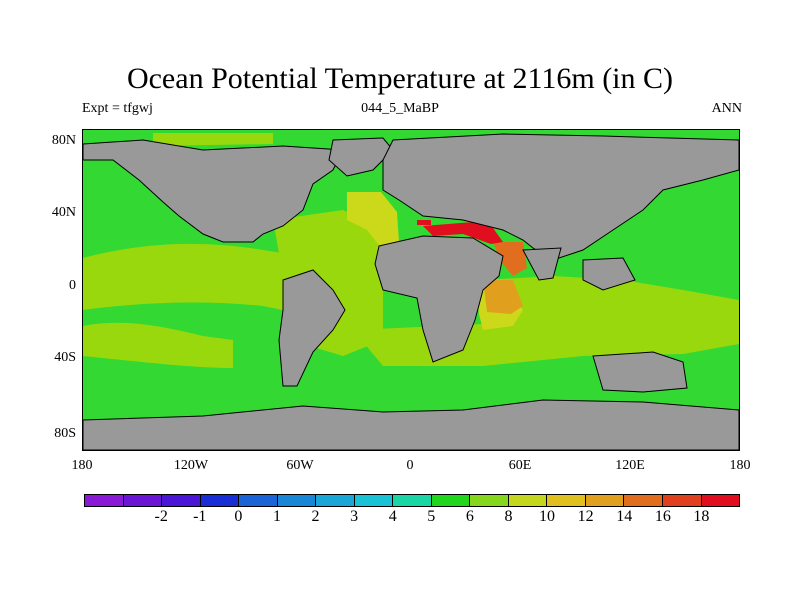 The width and height of the screenshot is (800, 600). What do you see at coordinates (510, 259) in the screenshot?
I see `tethys-darkorange` at bounding box center [510, 259].